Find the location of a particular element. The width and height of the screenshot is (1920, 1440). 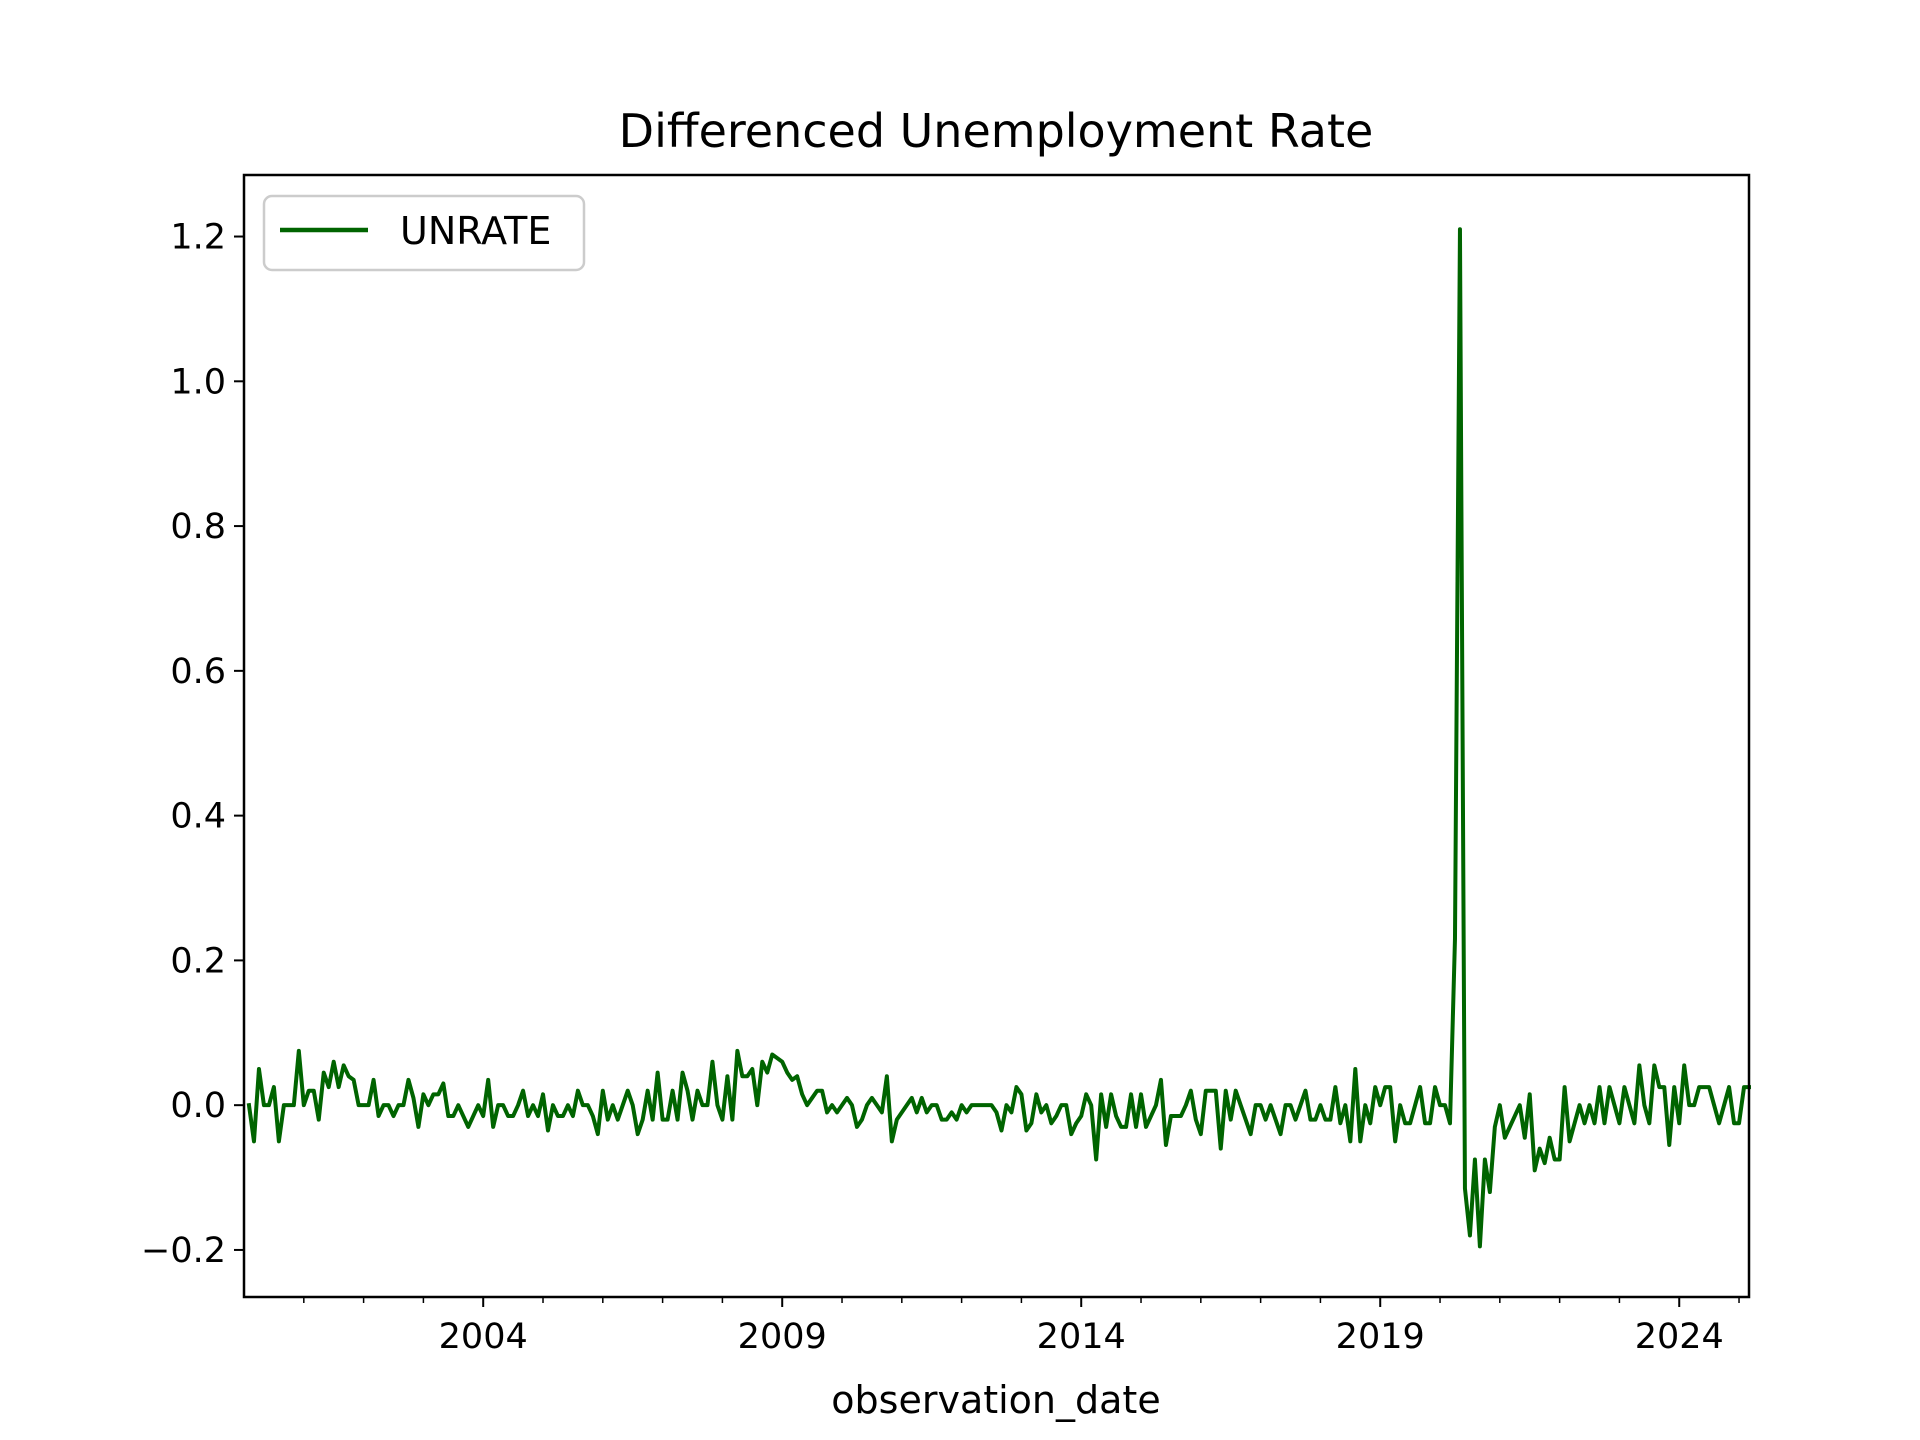

y-axis: −0.2 0.0 0.2 0.4 0.6 0.8 1.0 1.2 is located at coordinates (192, 744).